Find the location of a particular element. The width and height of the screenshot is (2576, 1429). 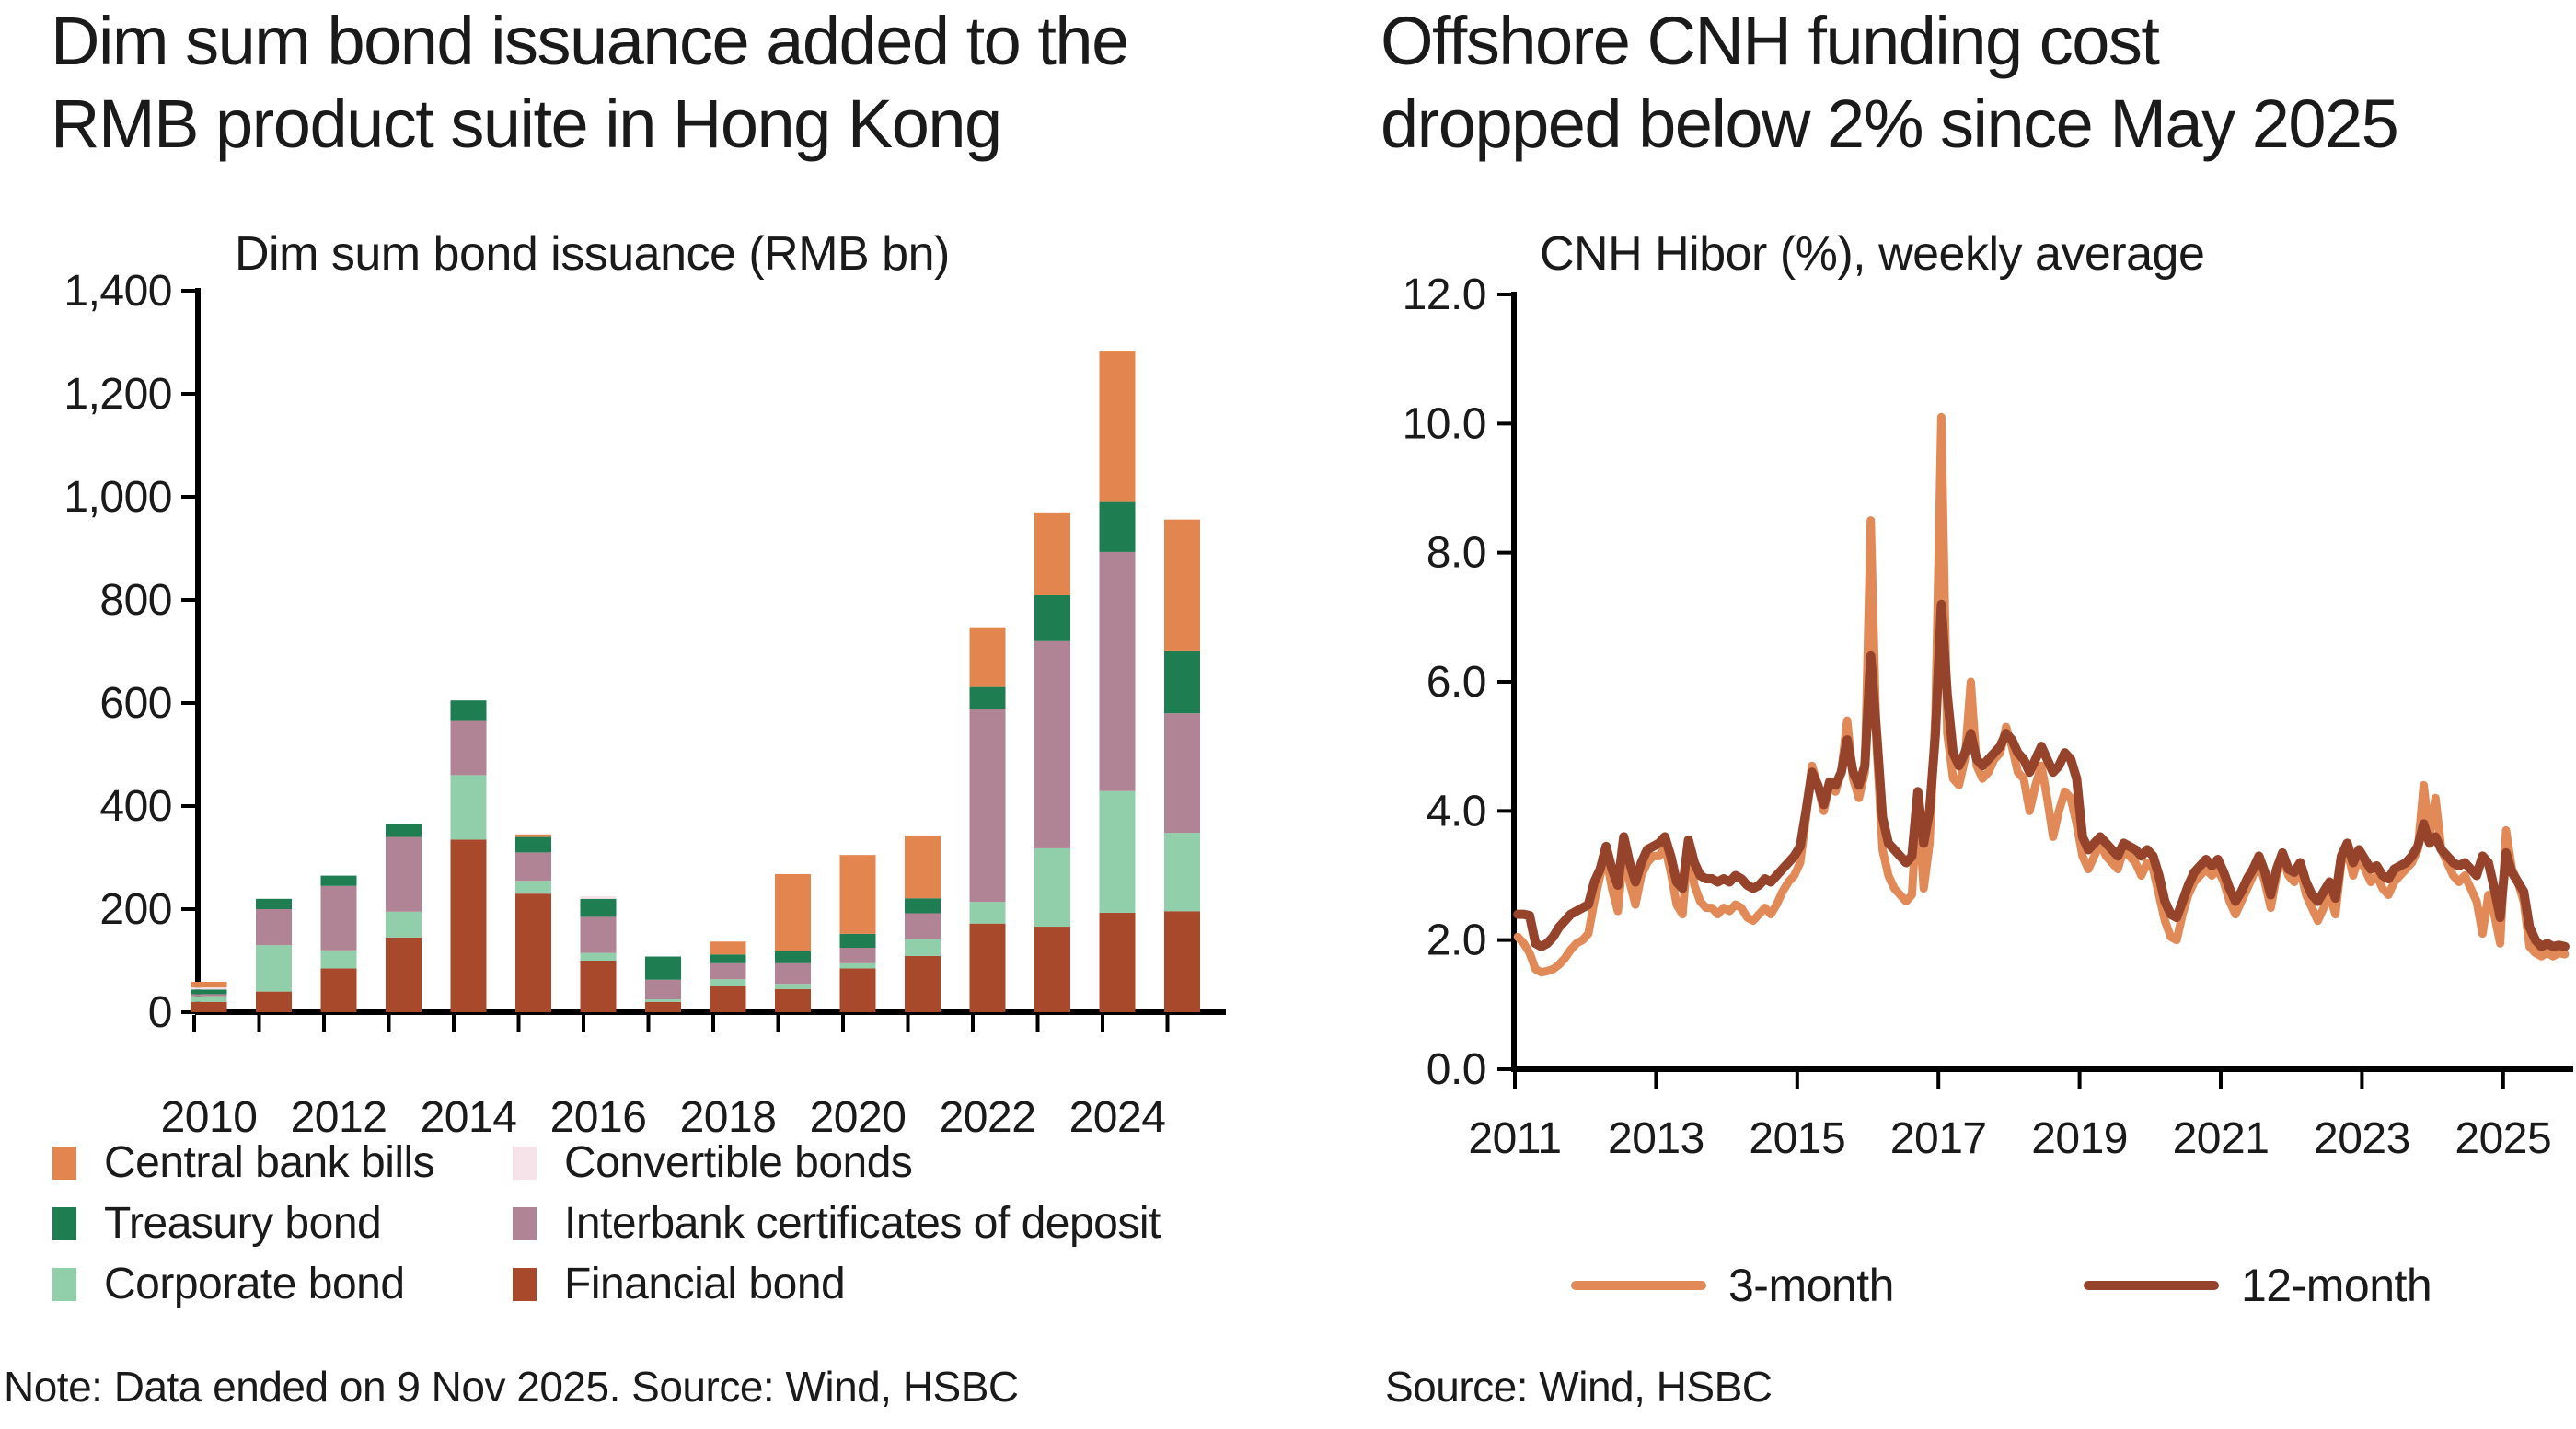

legend-item-3-month: 3-month is located at coordinates (1732, 1285).